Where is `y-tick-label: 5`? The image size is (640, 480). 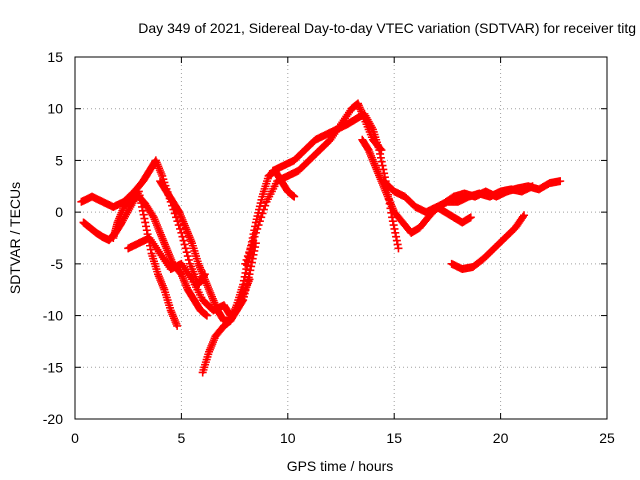
y-tick-label: 5 is located at coordinates (59, 160).